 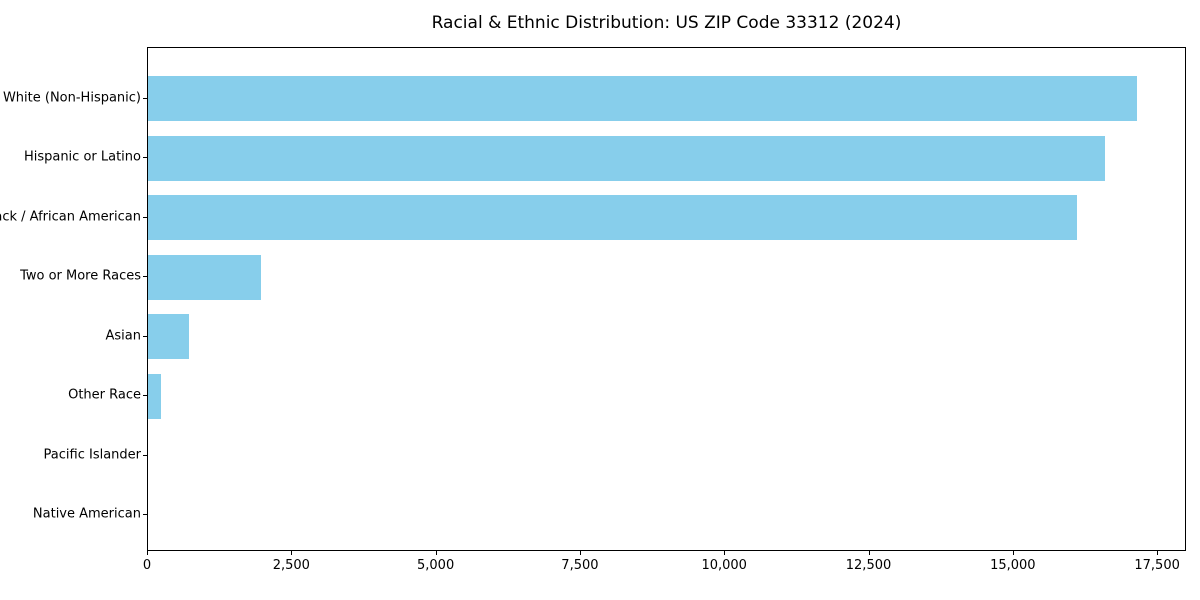 I want to click on bar-other-race, so click(x=155, y=396).